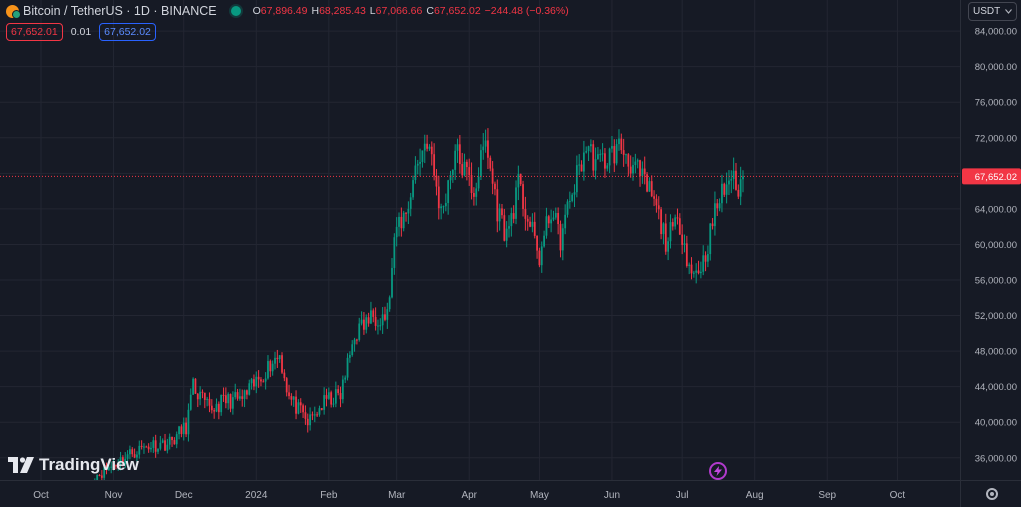 The width and height of the screenshot is (1021, 507). Describe the element at coordinates (996, 316) in the screenshot. I see `price-tick-label: 52,000.00` at that location.